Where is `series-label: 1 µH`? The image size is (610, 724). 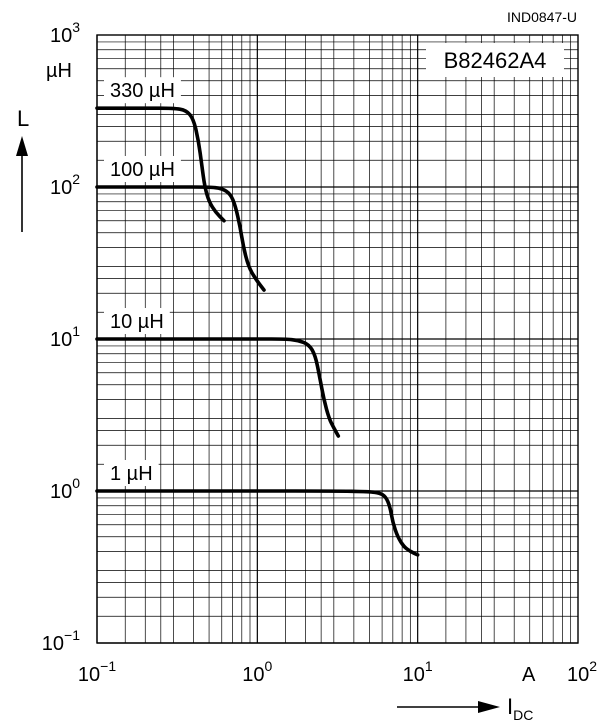
series-label: 1 µH is located at coordinates (131, 474).